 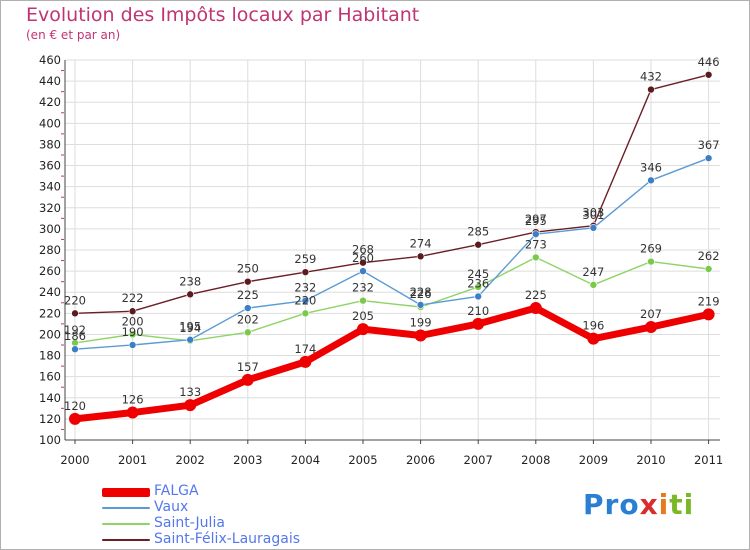 I want to click on y-tick-label: 340, so click(x=50, y=187).